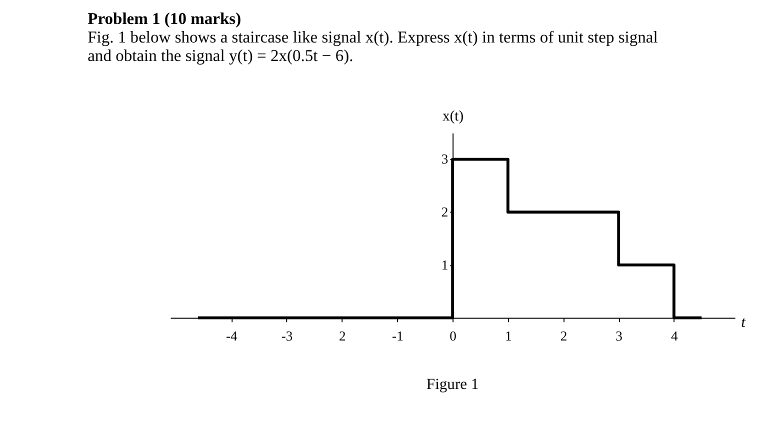 The height and width of the screenshot is (442, 765). I want to click on x-tick-label: -4, so click(232, 336).